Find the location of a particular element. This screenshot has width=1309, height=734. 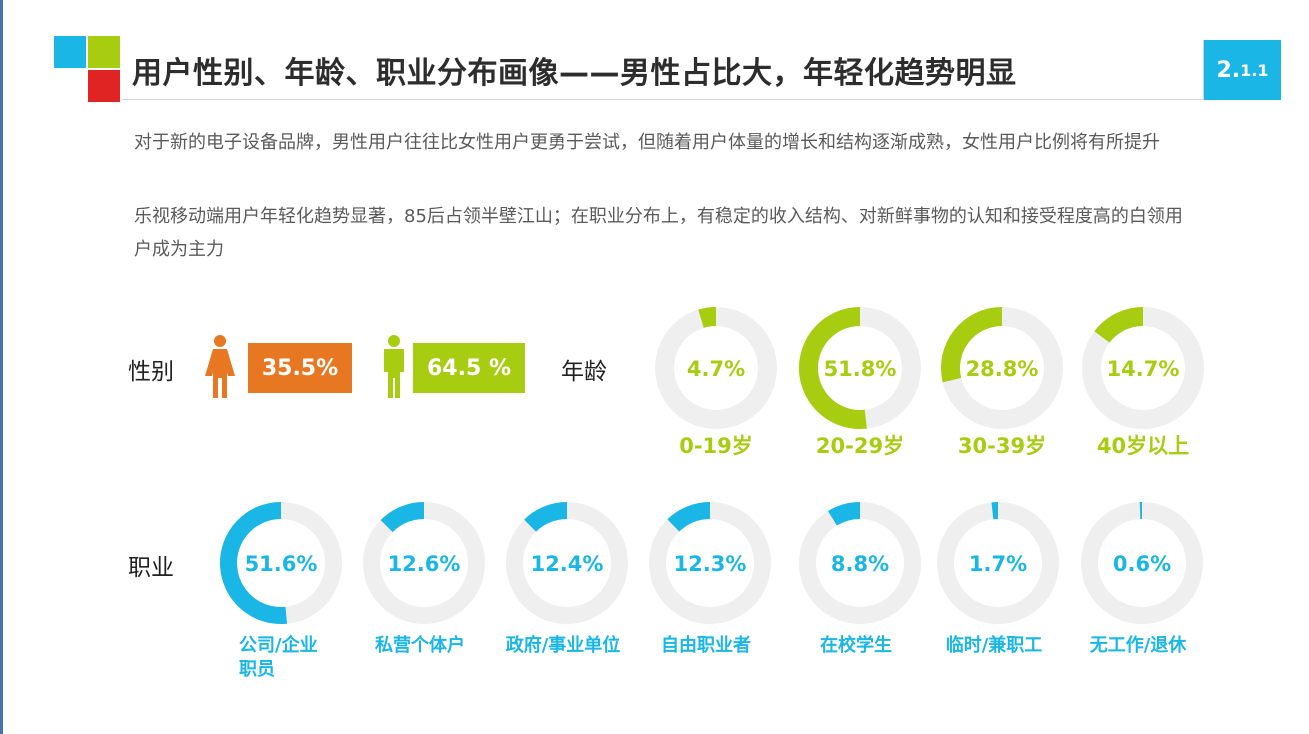

occupation-donut-4-arc is located at coordinates (843, 514).